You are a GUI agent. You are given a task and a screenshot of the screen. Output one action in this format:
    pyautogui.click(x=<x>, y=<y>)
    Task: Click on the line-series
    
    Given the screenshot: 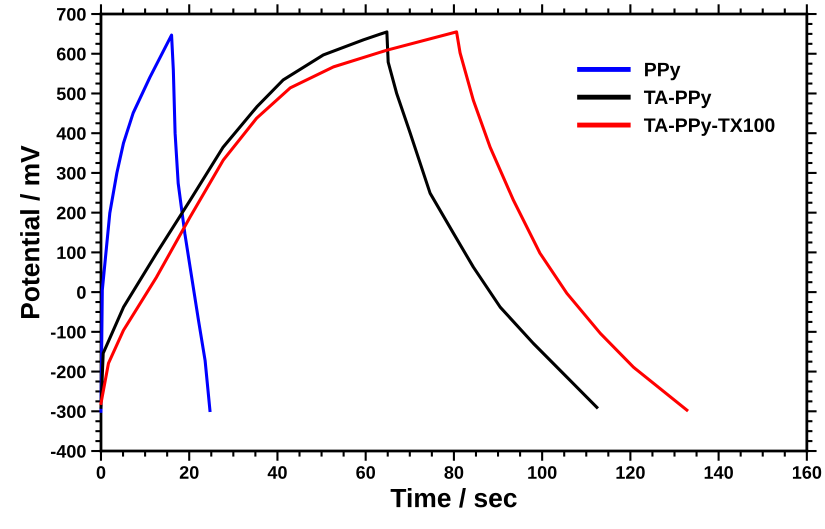 What is the action you would take?
    pyautogui.click(x=155, y=223)
    